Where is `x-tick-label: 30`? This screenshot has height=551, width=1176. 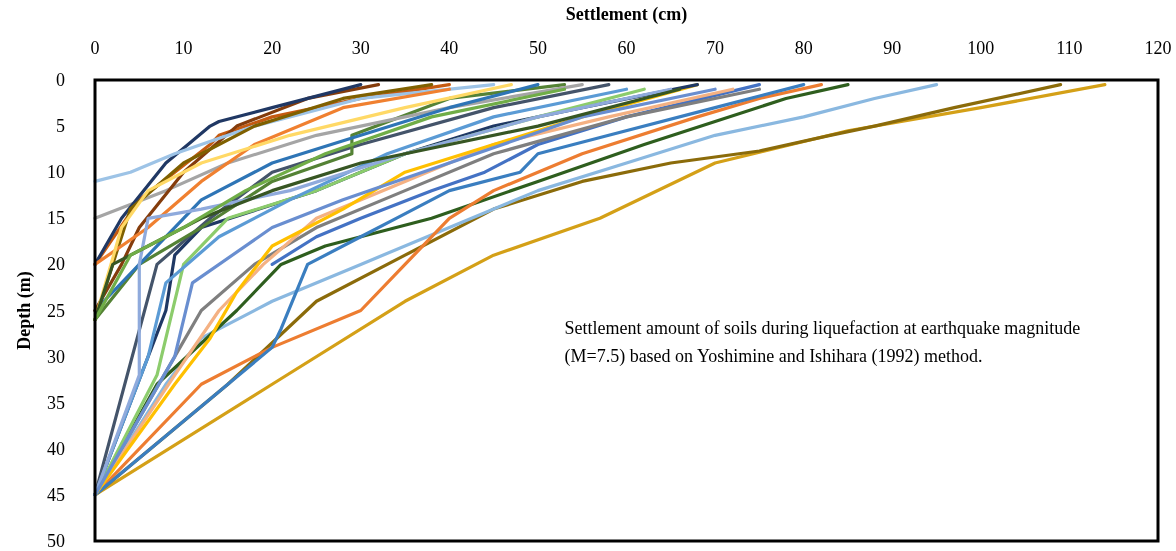 x-tick-label: 30 is located at coordinates (360, 48).